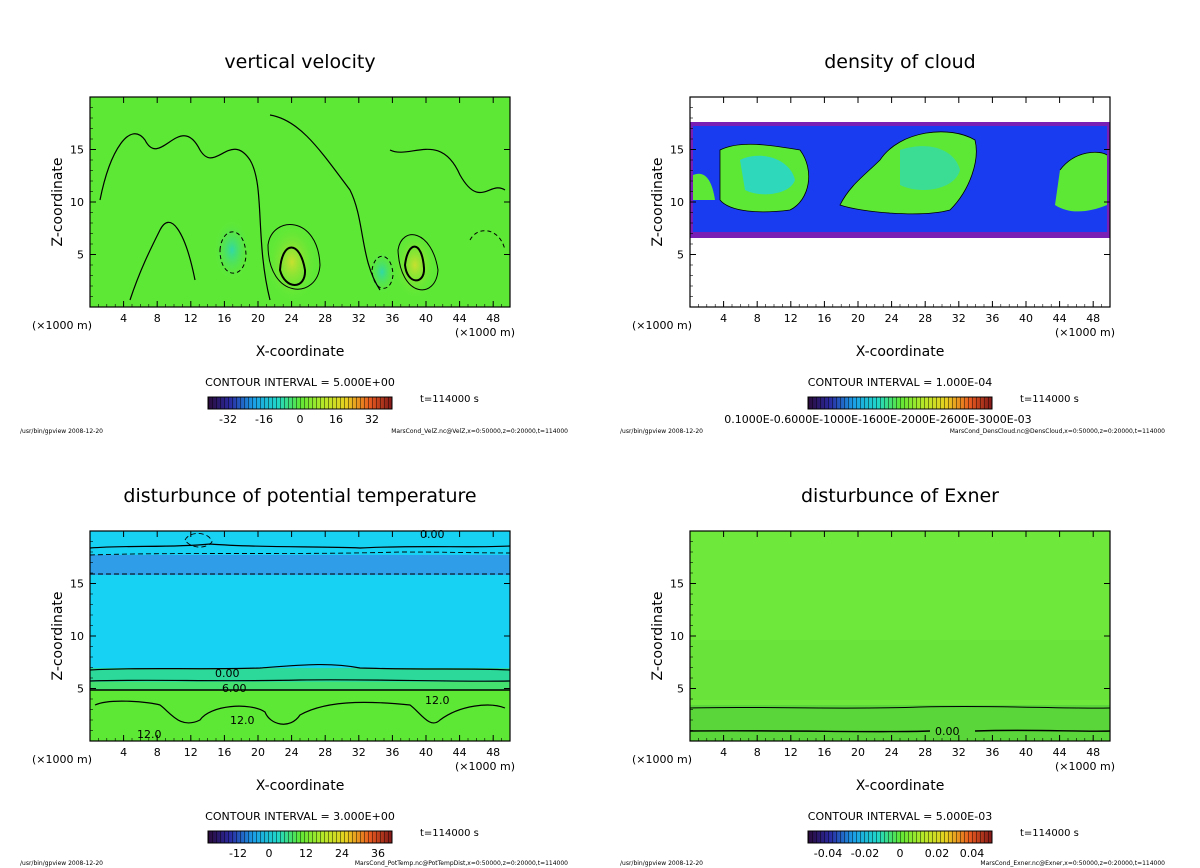 This screenshot has height=868, width=1200. What do you see at coordinates (342, 853) in the screenshot?
I see `colorbar-tick: 24` at bounding box center [342, 853].